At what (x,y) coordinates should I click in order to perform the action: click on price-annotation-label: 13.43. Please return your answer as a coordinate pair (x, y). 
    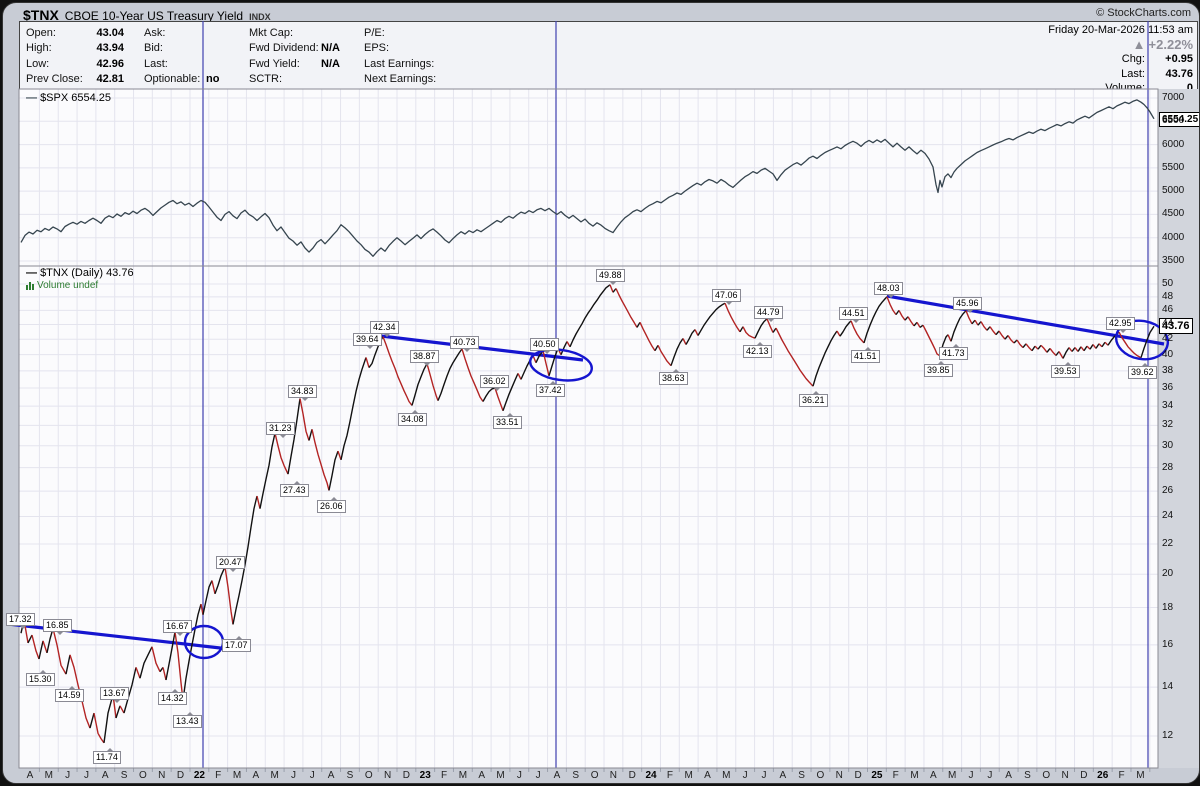
    Looking at the image, I should click on (187, 720).